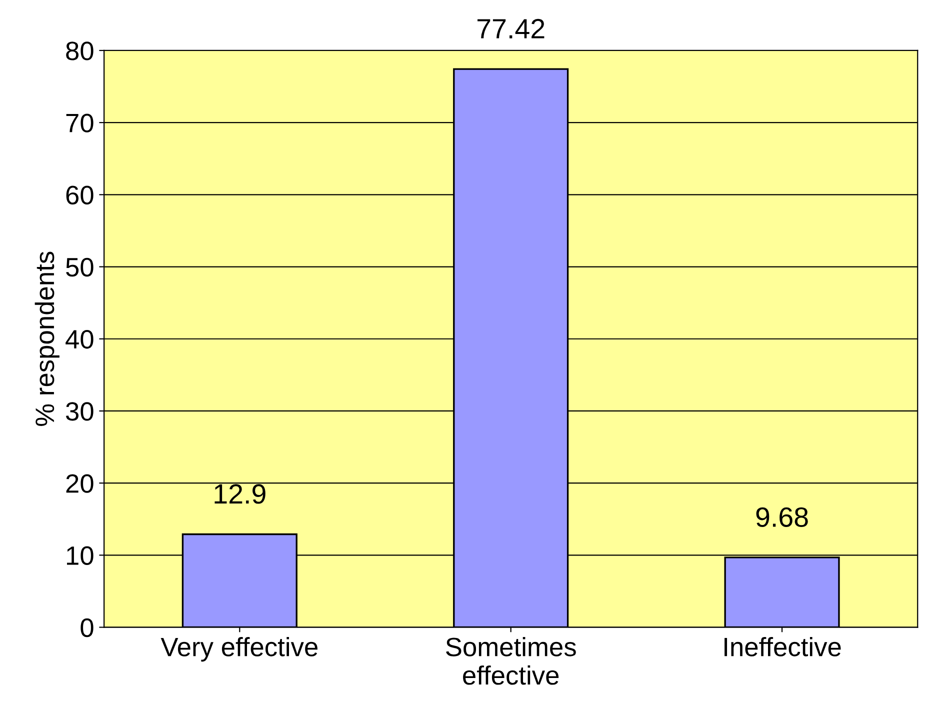  What do you see at coordinates (80, 483) in the screenshot?
I see `y-tick-label: 20` at bounding box center [80, 483].